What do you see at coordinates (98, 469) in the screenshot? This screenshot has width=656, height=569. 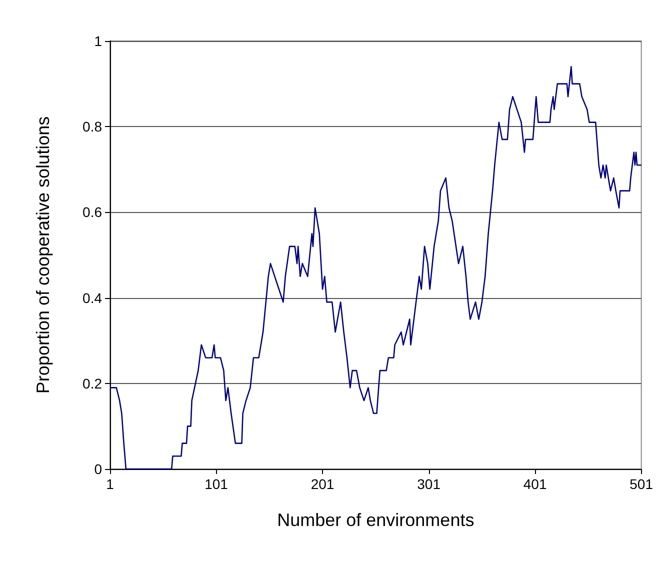 I see `y-tick-label: 0` at bounding box center [98, 469].